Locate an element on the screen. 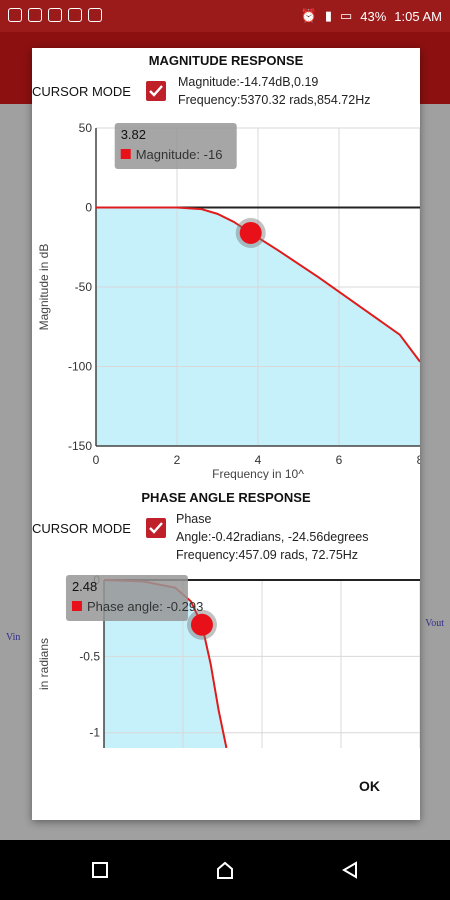  x-tick-label: 2 is located at coordinates (177, 460).